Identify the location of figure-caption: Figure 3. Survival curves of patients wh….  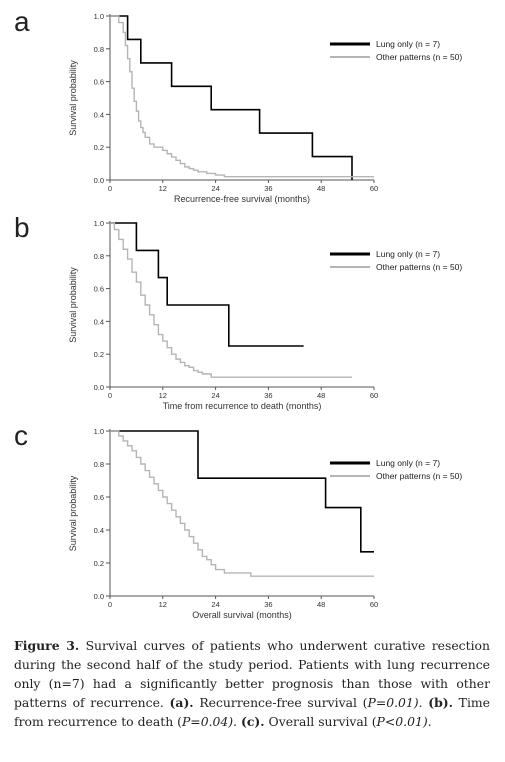
(252, 683).